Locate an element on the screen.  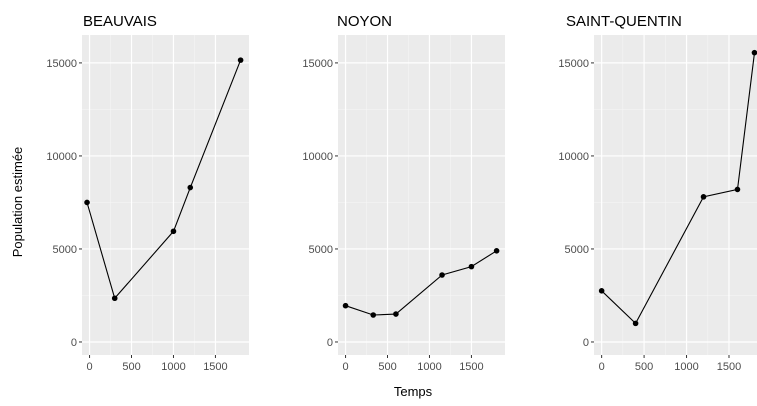
panel-title: NOYON is located at coordinates (364, 21).